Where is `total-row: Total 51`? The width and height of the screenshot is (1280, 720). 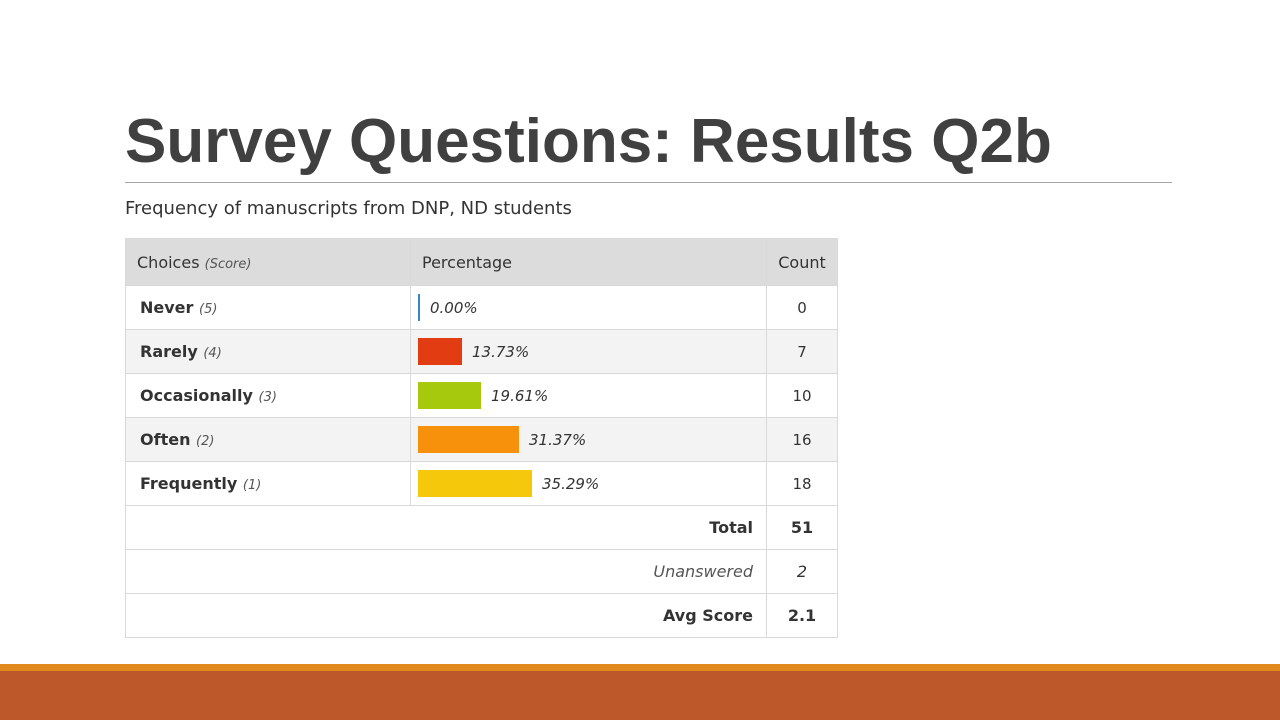 total-row: Total 51 is located at coordinates (481, 527).